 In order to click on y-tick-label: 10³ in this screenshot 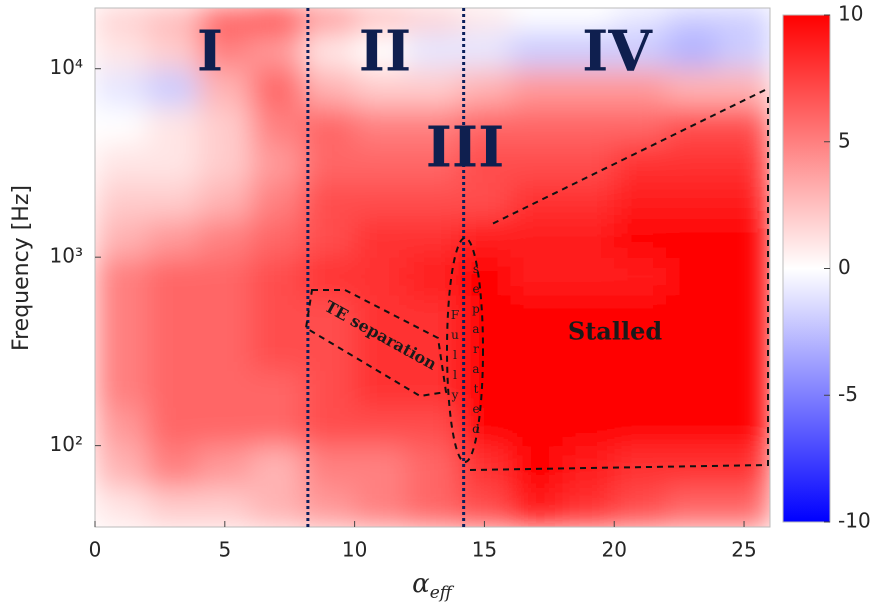, I will do `click(66, 256)`.